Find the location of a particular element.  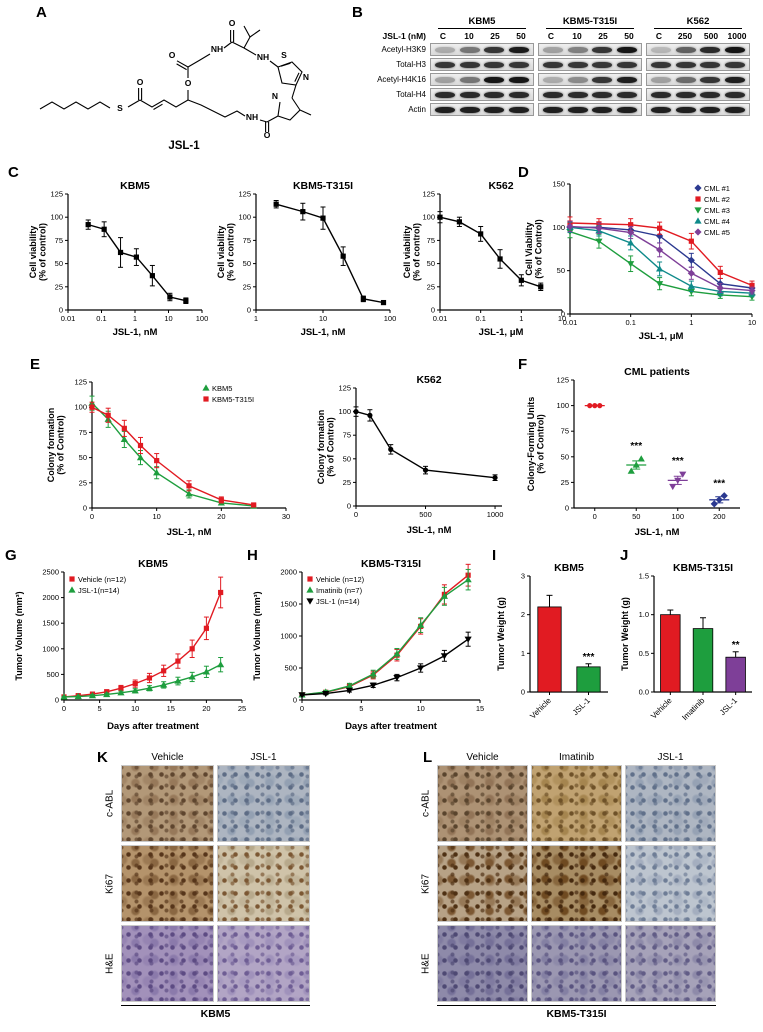

compound-name: JSL-1 is located at coordinates (184, 146).